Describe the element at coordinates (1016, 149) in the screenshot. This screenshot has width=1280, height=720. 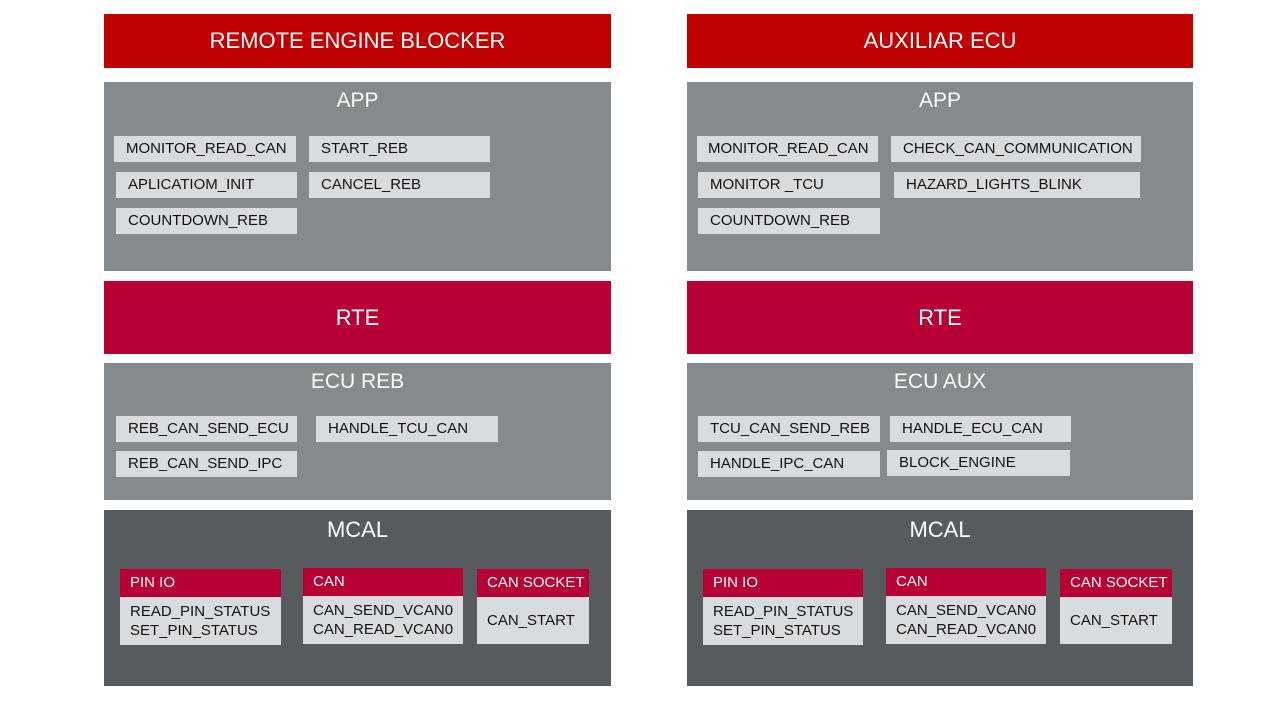
I see `app-function: CHECK_CAN_COMMUNICATION` at that location.